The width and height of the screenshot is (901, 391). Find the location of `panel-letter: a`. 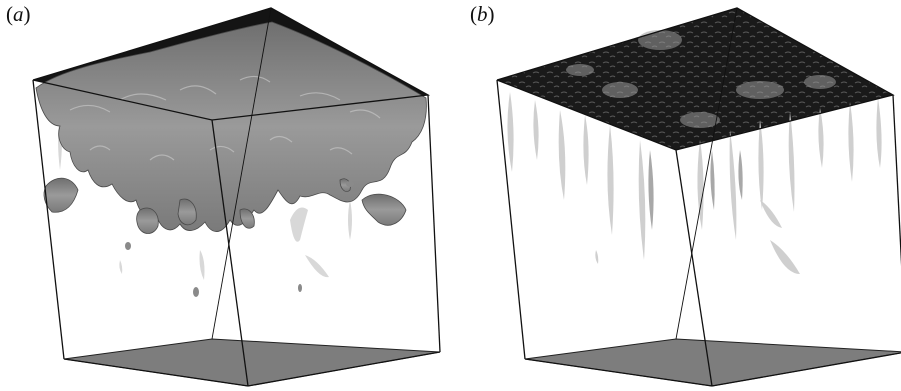

panel-letter: a is located at coordinates (18, 14).